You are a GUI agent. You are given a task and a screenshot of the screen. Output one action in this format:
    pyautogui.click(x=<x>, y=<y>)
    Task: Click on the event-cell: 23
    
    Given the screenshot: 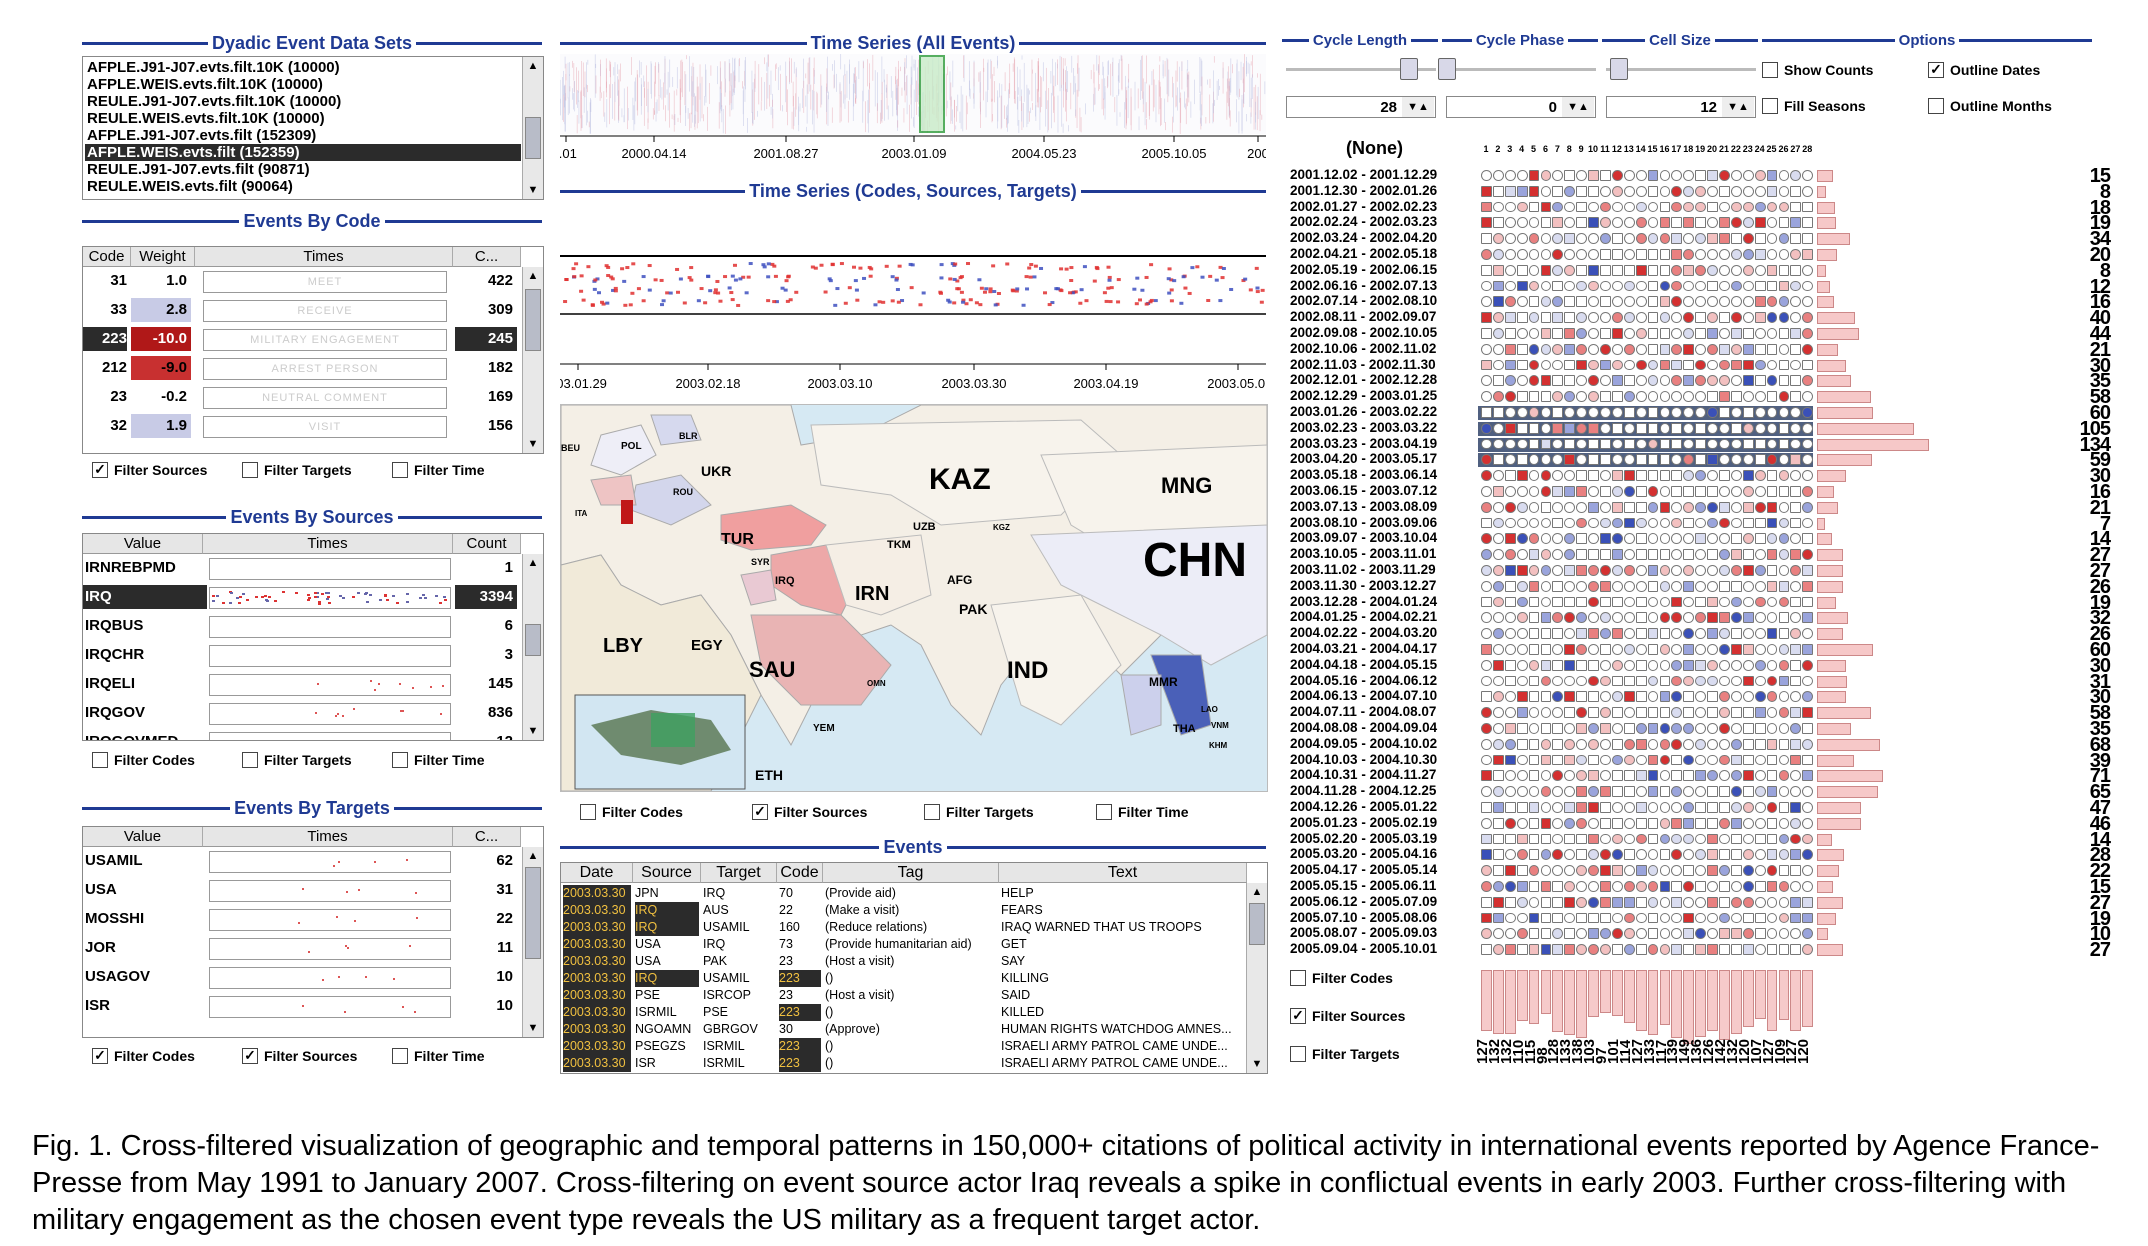 What is the action you would take?
    pyautogui.click(x=786, y=961)
    